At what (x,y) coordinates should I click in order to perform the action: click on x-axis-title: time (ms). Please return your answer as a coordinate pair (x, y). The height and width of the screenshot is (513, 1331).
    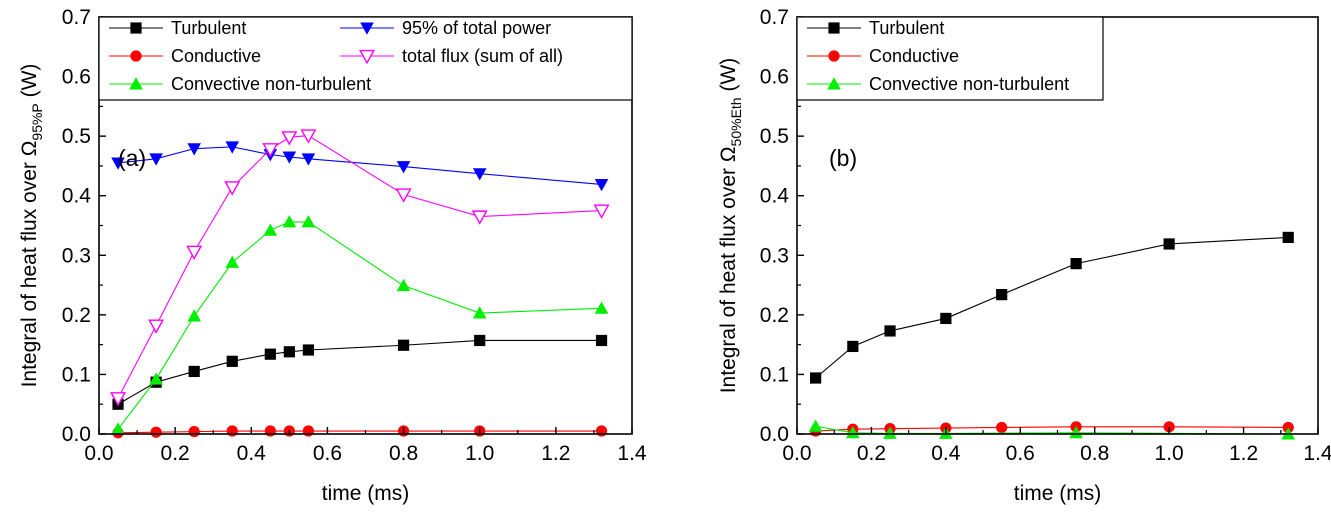
    Looking at the image, I should click on (1058, 493).